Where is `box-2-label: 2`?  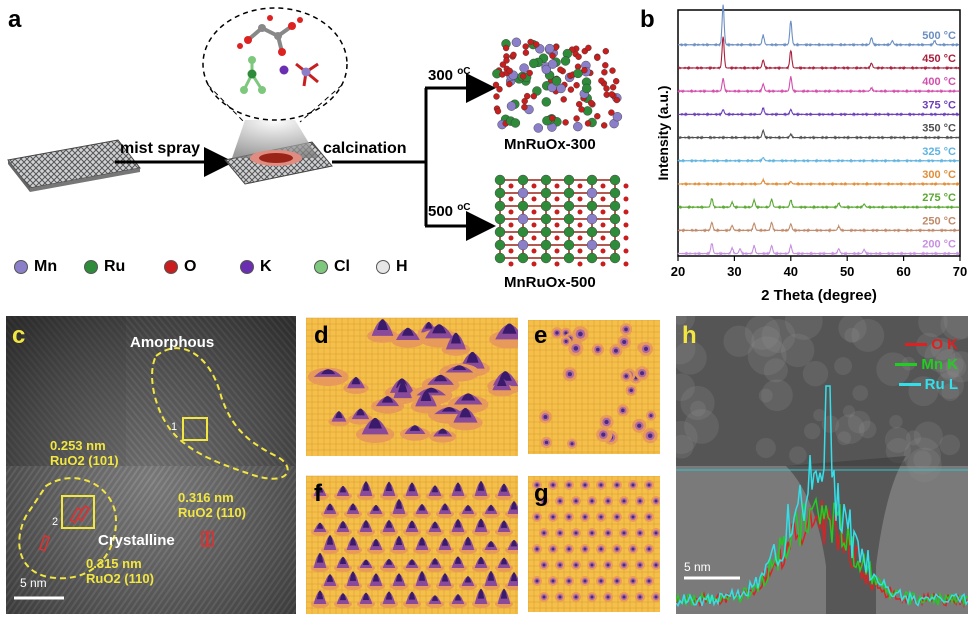 box-2-label: 2 is located at coordinates (55, 522).